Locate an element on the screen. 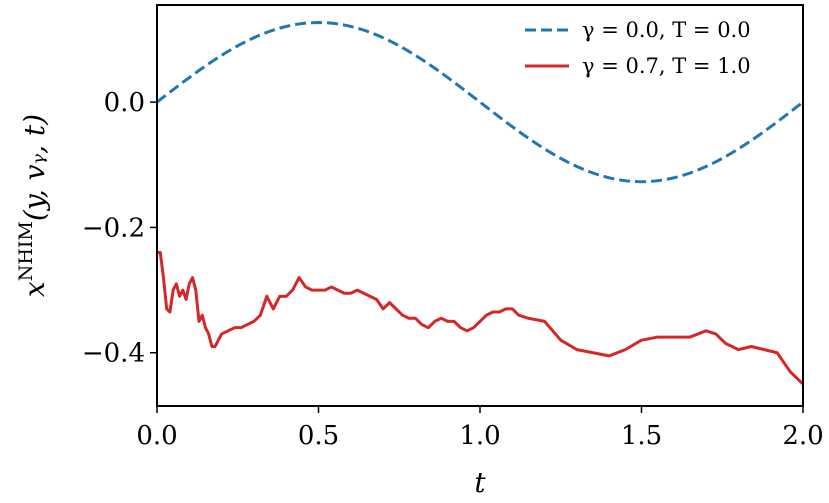  x-tick-label: 2.0 is located at coordinates (802, 436).